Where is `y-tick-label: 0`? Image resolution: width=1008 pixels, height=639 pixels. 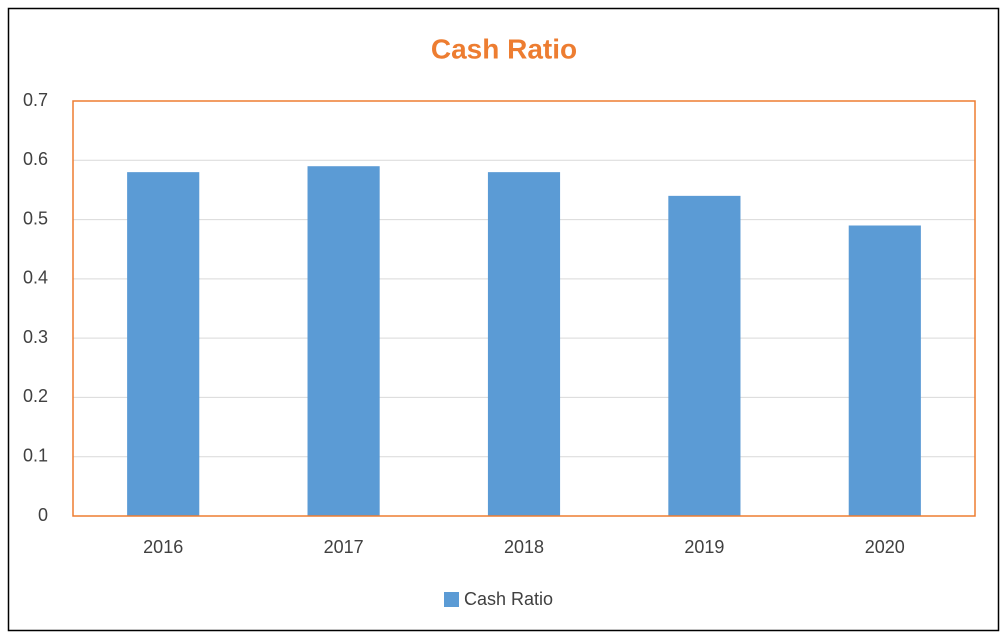
y-tick-label: 0 is located at coordinates (43, 515).